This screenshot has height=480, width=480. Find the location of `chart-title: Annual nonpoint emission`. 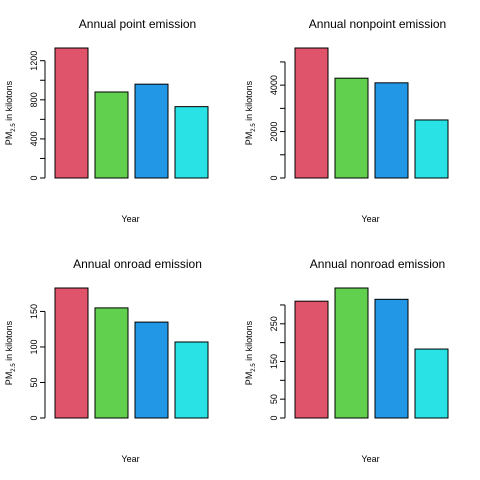

chart-title: Annual nonpoint emission is located at coordinates (377, 24).